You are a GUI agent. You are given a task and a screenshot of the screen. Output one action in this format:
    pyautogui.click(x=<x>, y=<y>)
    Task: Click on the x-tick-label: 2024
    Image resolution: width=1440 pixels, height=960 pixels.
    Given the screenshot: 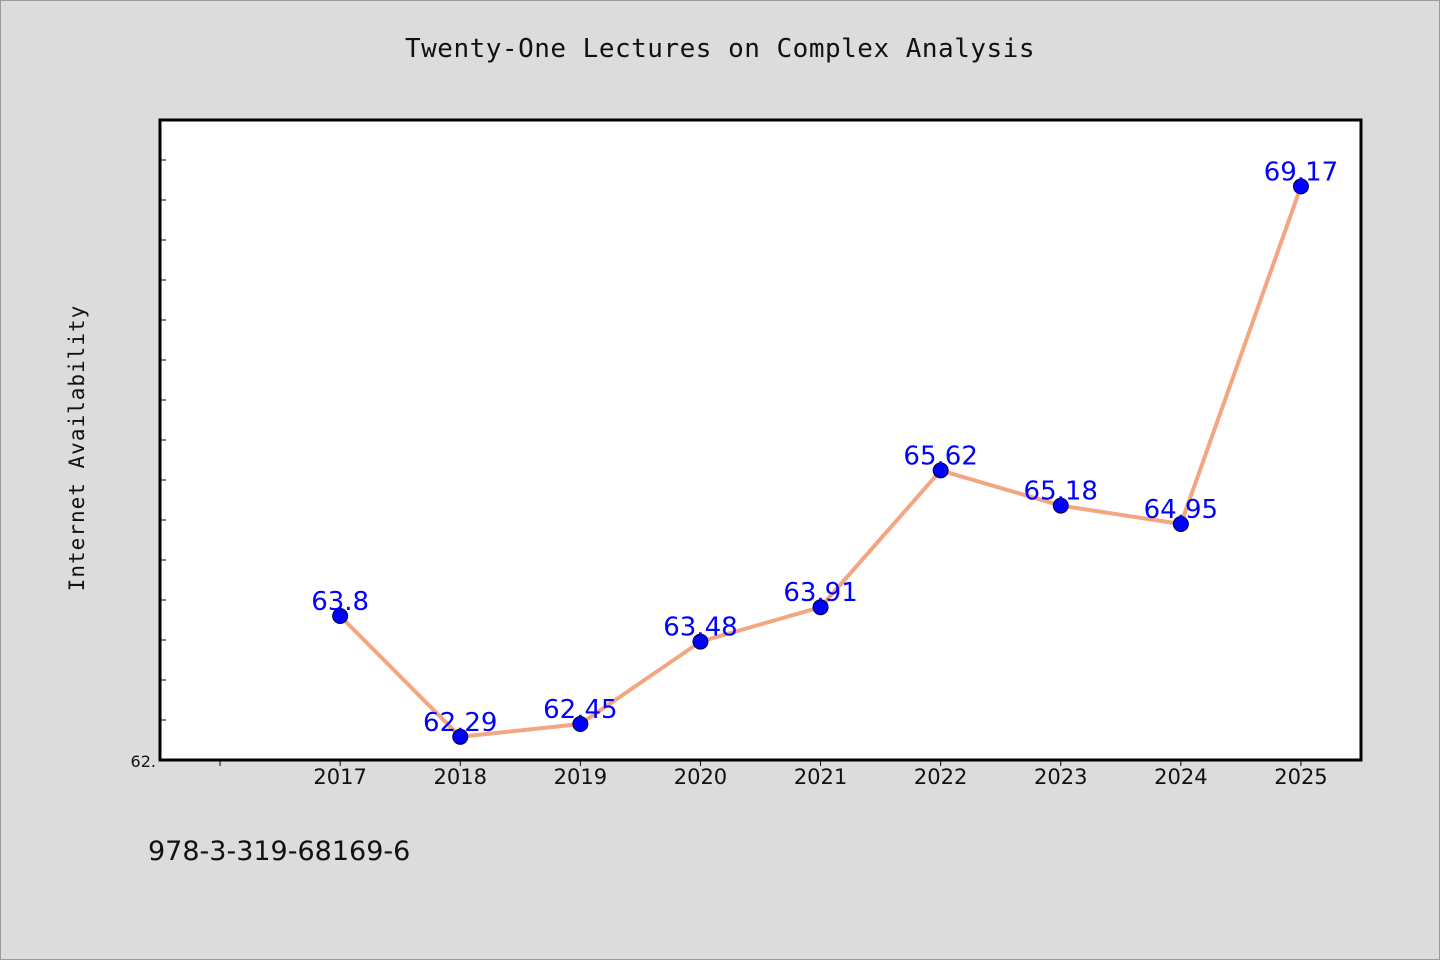 What is the action you would take?
    pyautogui.click(x=1180, y=777)
    